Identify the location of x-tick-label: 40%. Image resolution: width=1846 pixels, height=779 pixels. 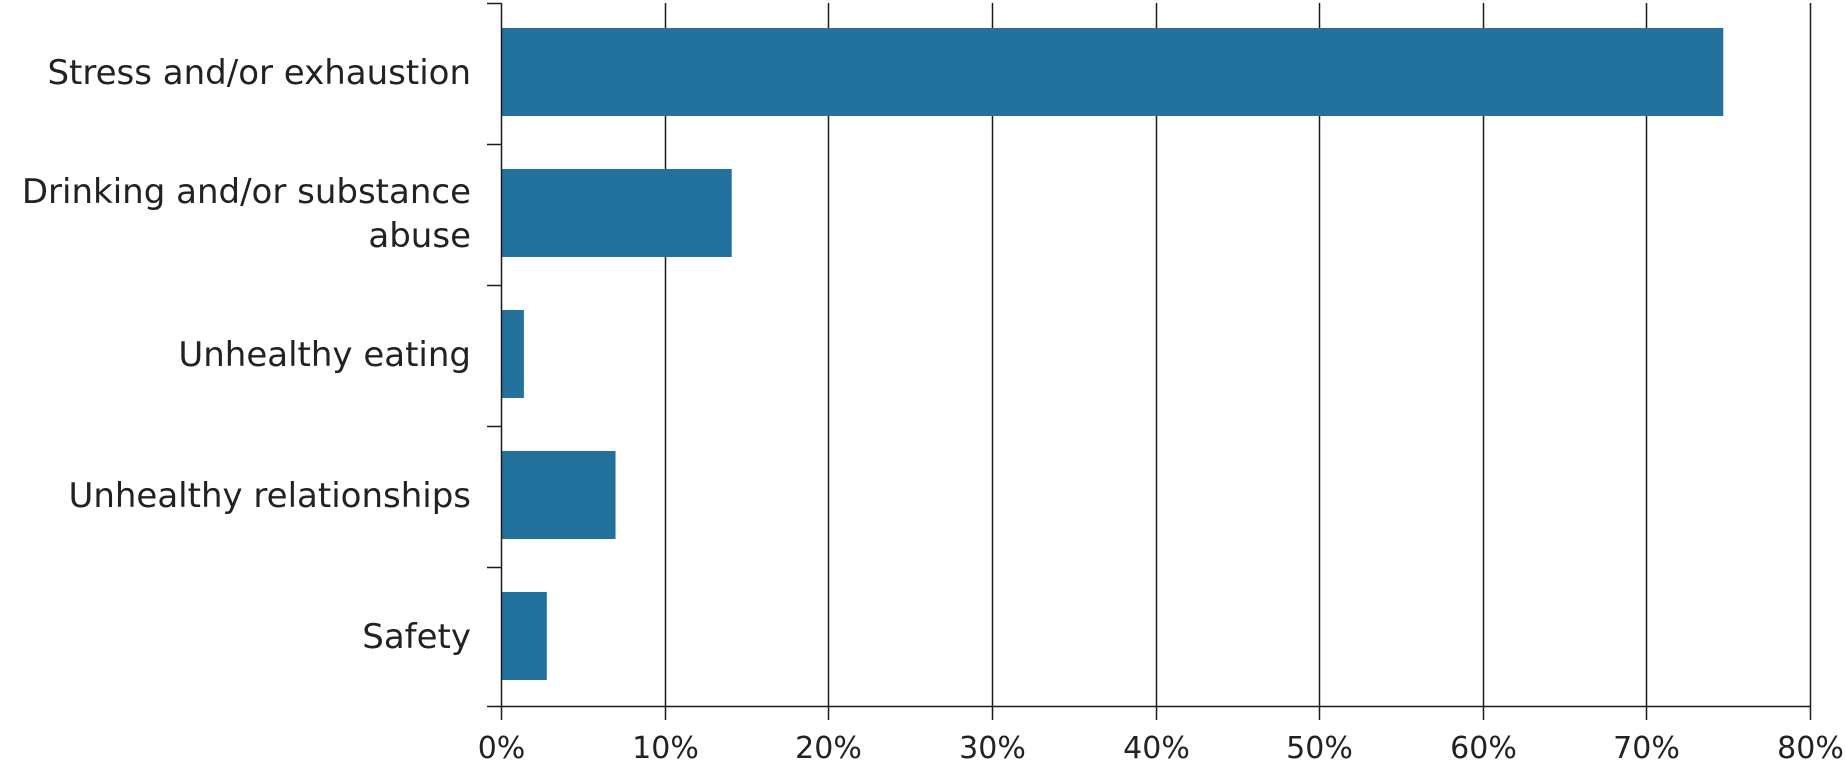
(1156, 748).